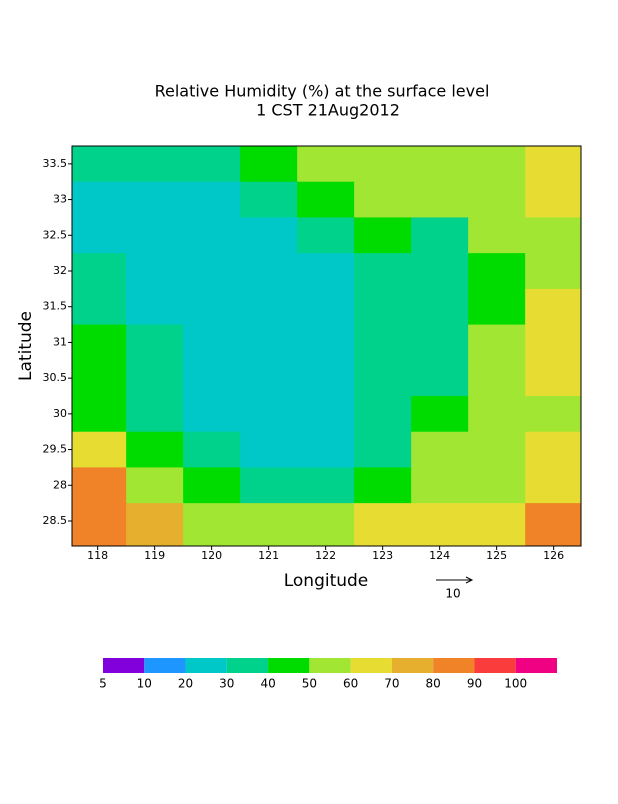 This screenshot has height=804, width=618. Describe the element at coordinates (328, 110) in the screenshot. I see `chart-subtitle: 1 CST 21Aug2012` at that location.